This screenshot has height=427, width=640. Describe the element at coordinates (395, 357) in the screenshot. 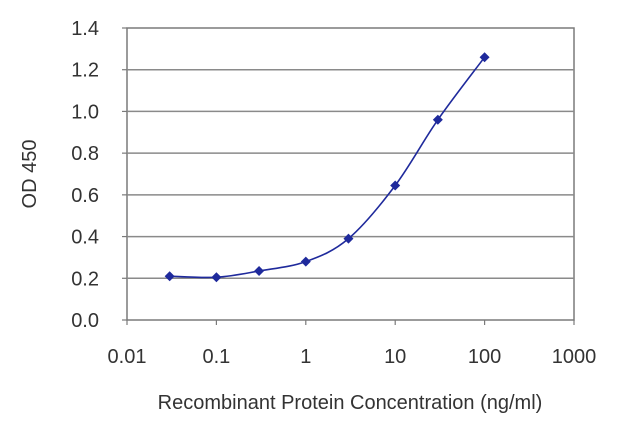

I see `x-tick-label: 10` at that location.